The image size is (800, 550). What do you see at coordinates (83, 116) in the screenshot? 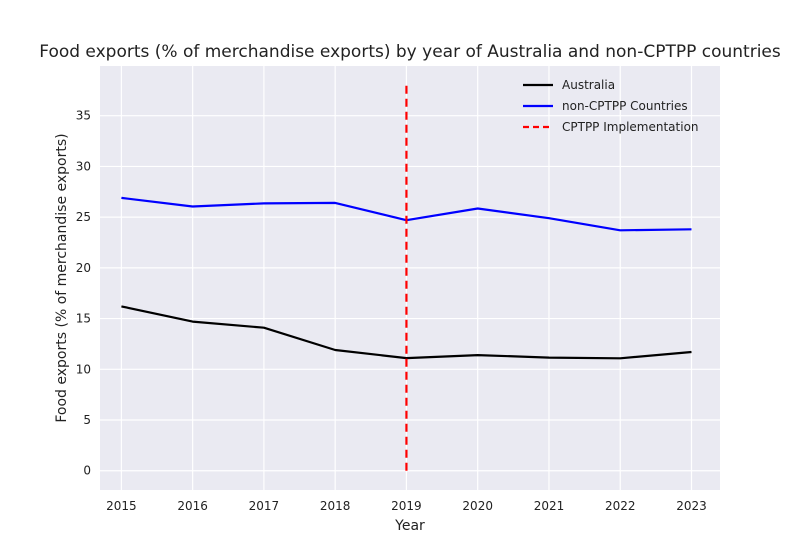
I see `y-tick-label: 35` at bounding box center [83, 116].